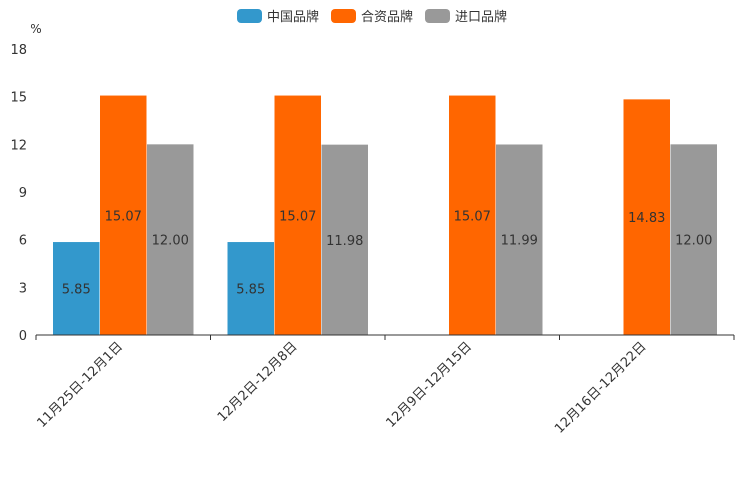 The width and height of the screenshot is (744, 496). I want to click on y-tick-label: 0, so click(23, 336).